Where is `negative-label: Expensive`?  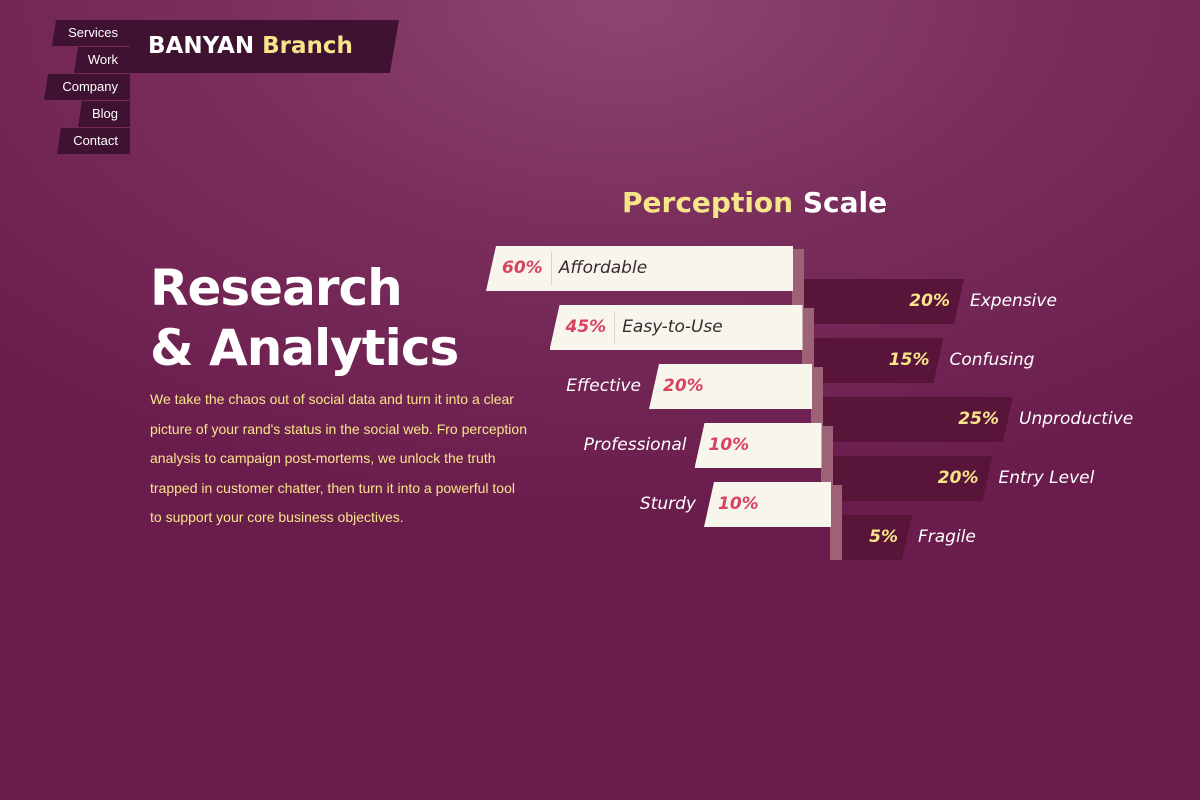
negative-label: Expensive is located at coordinates (1013, 301).